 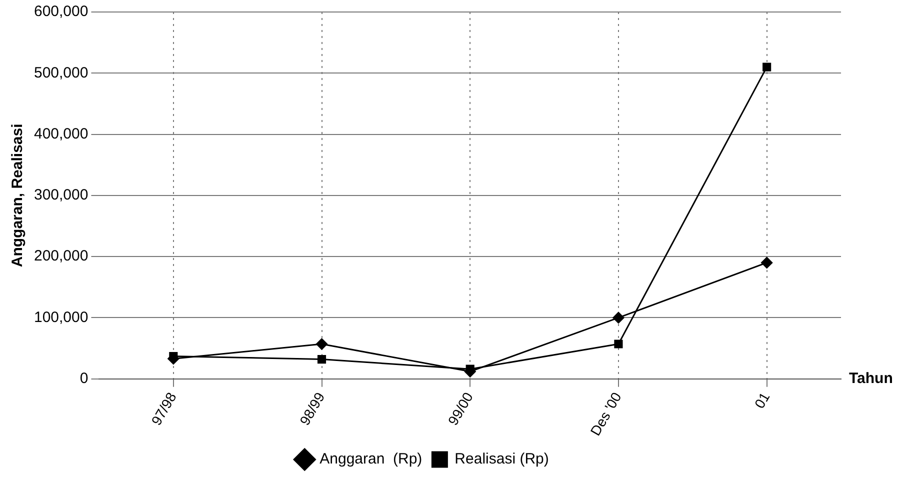 I want to click on x-tick-label: 01, so click(x=762, y=400).